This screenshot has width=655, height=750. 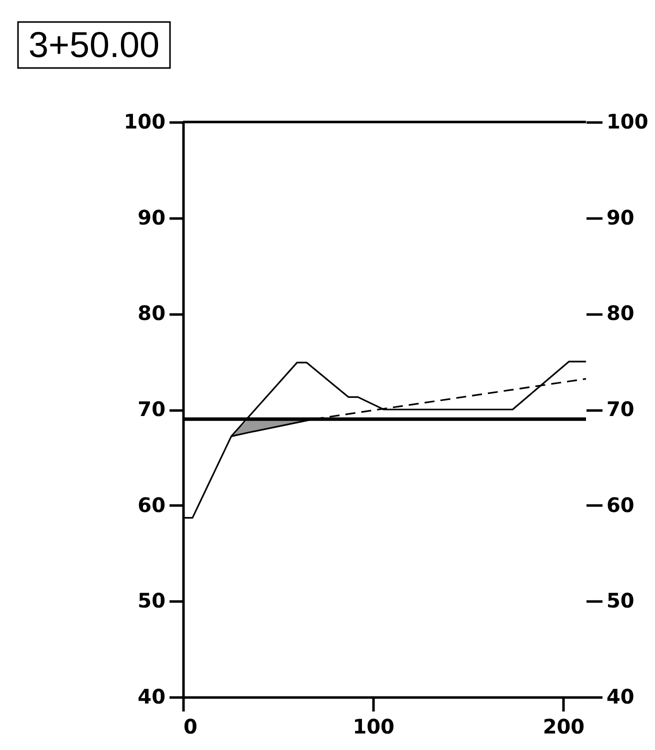 I want to click on x-tick-label: 100, so click(x=373, y=726).